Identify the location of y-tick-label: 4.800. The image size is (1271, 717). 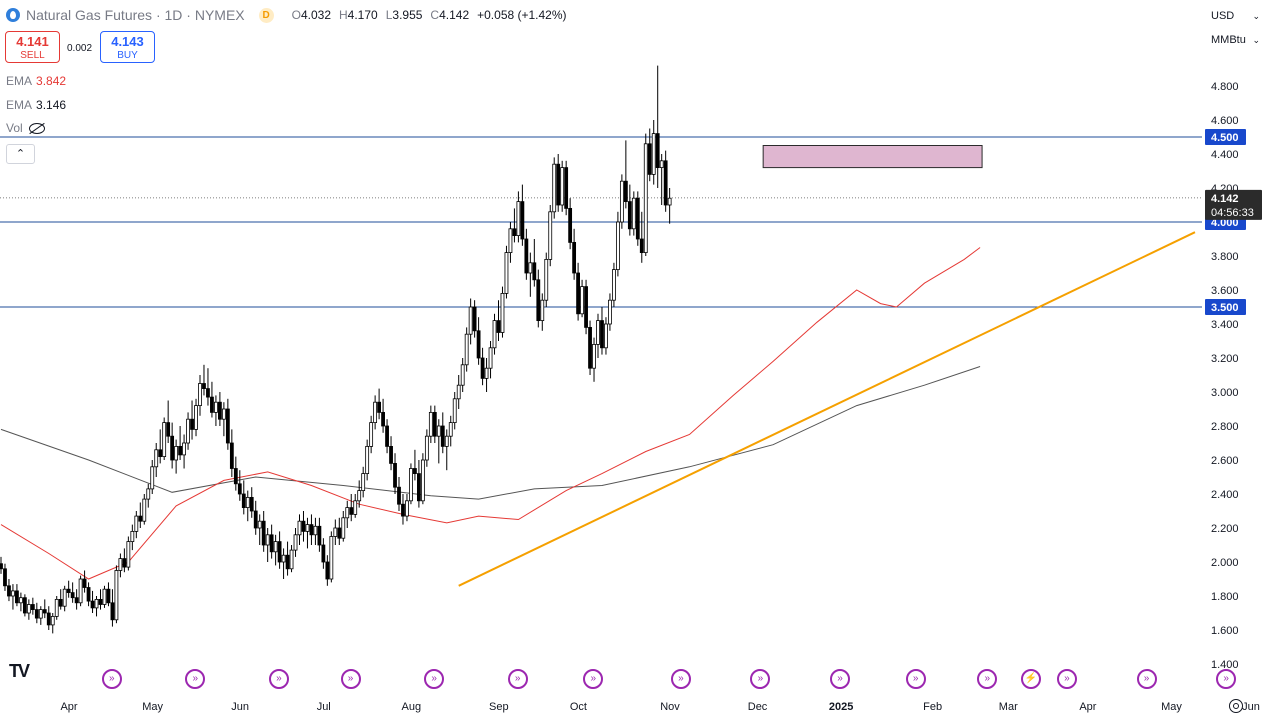
(1225, 87).